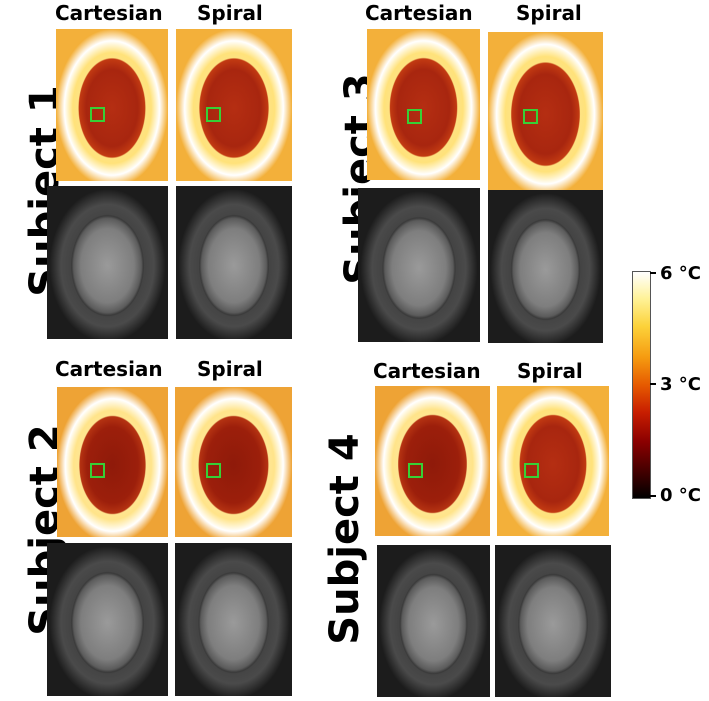 The width and height of the screenshot is (709, 701). I want to click on colorbar-tick-min, so click(653, 496).